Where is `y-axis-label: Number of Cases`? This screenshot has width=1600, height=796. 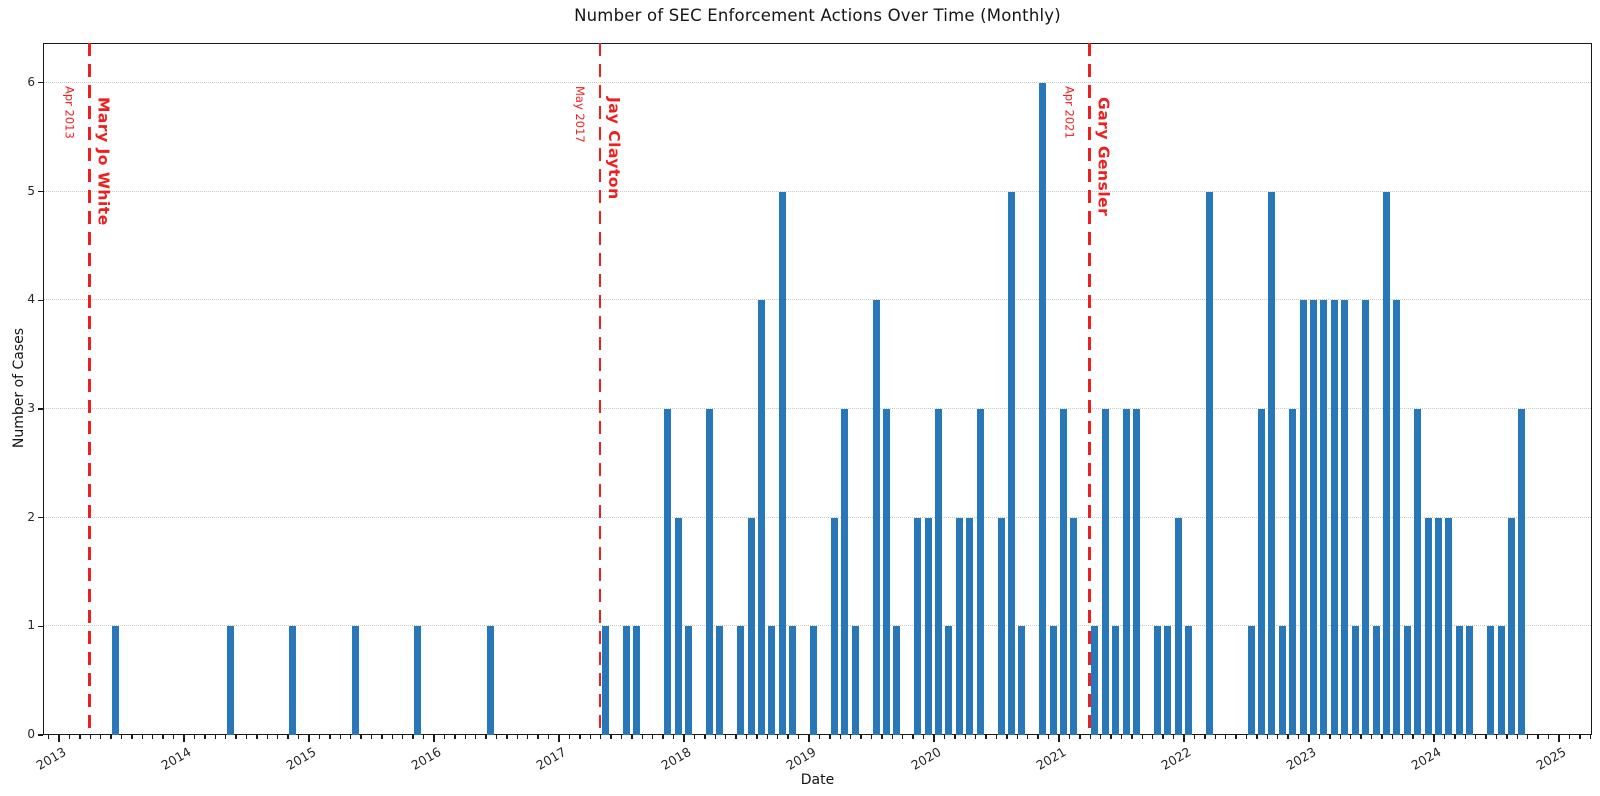
y-axis-label: Number of Cases is located at coordinates (19, 388).